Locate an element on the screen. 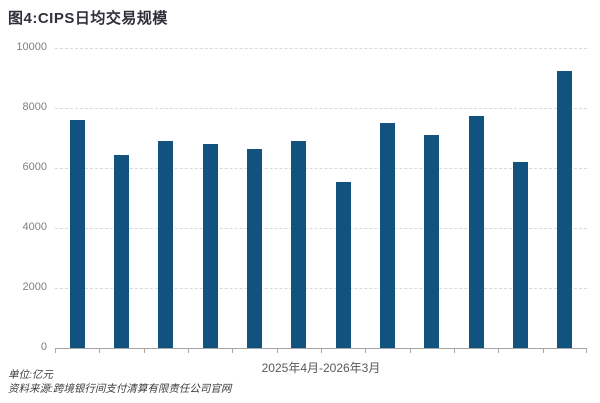 This screenshot has height=403, width=600. y-axis-tick-label: 0 is located at coordinates (43, 347).